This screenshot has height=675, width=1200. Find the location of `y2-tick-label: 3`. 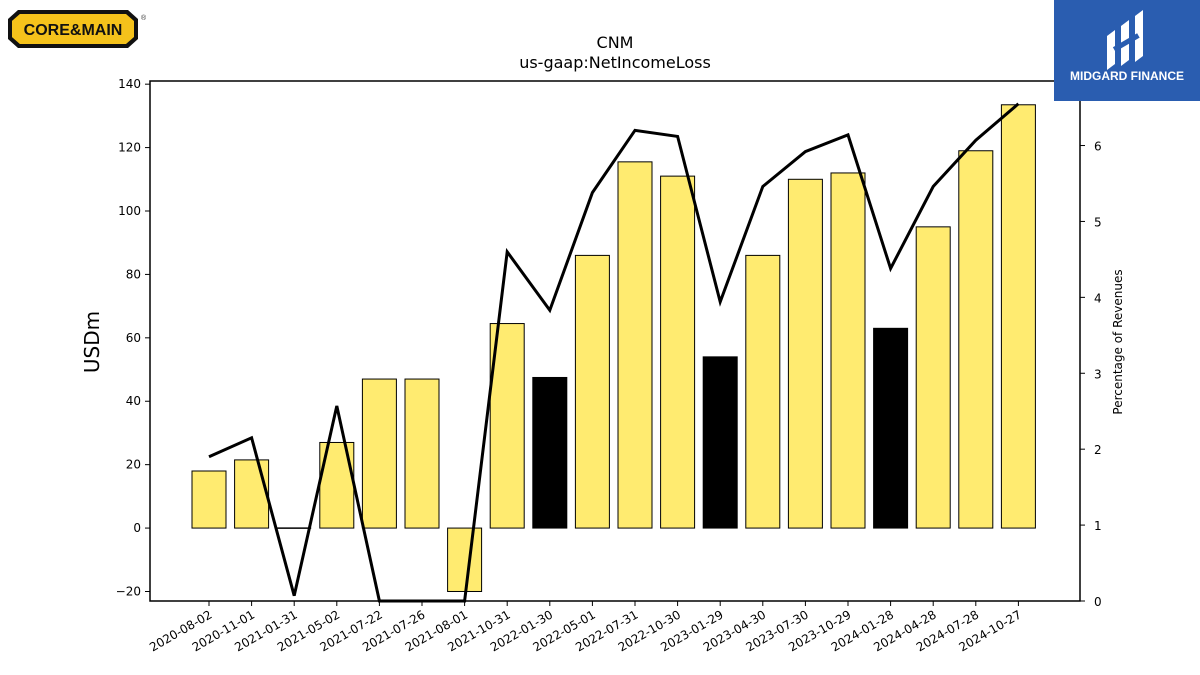

y2-tick-label: 3 is located at coordinates (1098, 374).